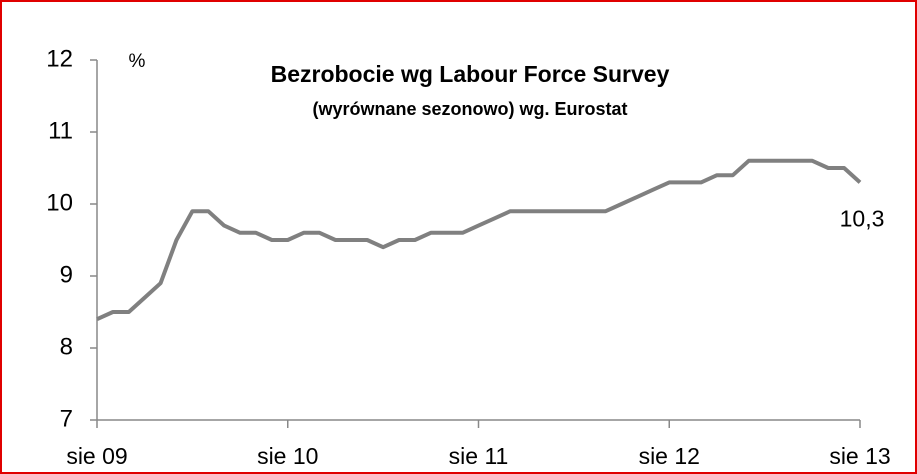 The image size is (917, 474). I want to click on x-tick-label: sie 13, so click(859, 456).